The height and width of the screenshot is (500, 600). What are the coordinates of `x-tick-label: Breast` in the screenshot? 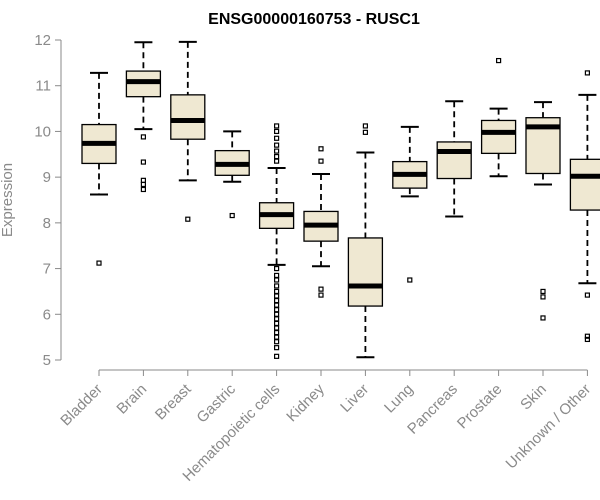 It's located at (173, 401).